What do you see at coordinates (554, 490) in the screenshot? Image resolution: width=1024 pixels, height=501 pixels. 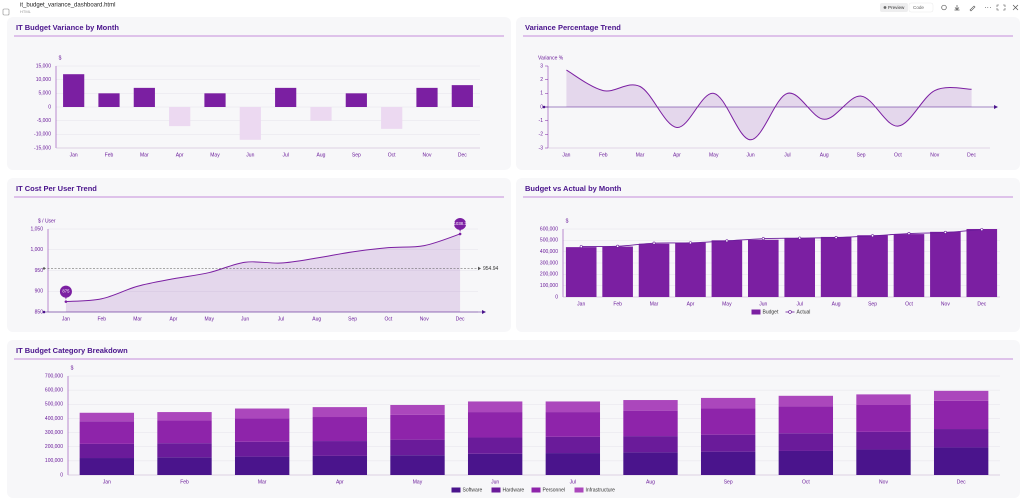 I see `legend-label: Personnel` at bounding box center [554, 490].